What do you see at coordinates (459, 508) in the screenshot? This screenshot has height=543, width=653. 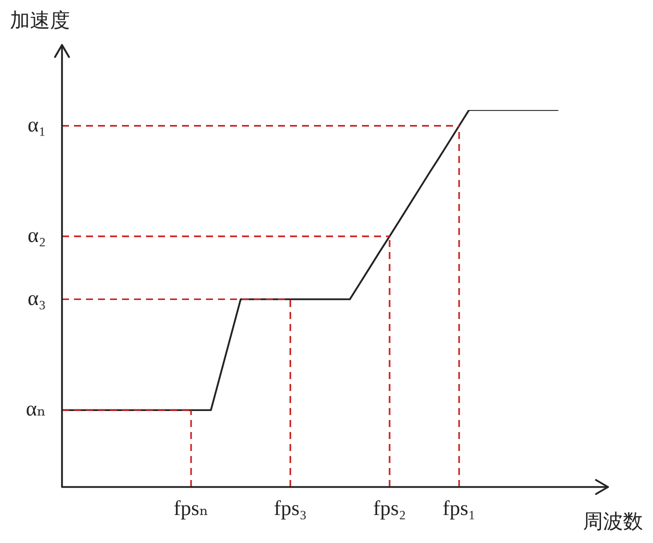 I see `x-tick-label: fps₁` at bounding box center [459, 508].